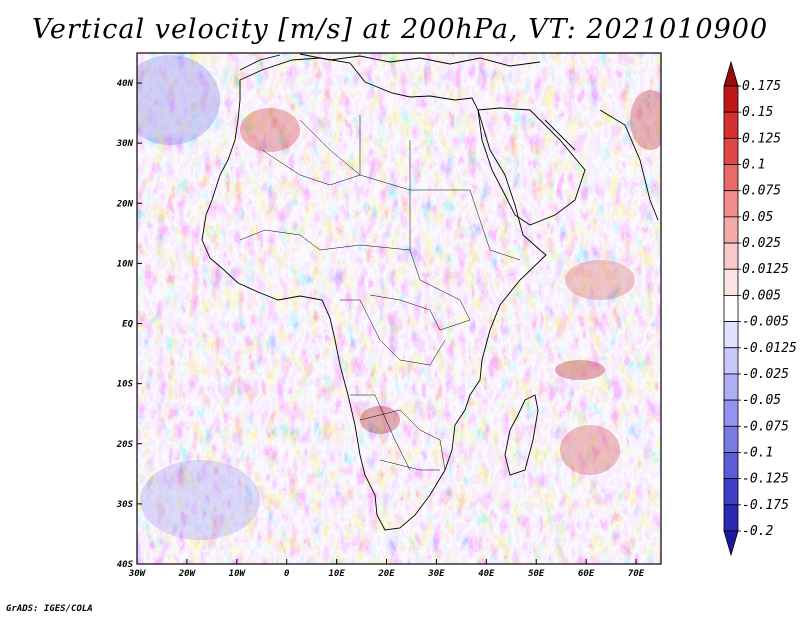  I want to click on india-coastline, so click(629, 165).